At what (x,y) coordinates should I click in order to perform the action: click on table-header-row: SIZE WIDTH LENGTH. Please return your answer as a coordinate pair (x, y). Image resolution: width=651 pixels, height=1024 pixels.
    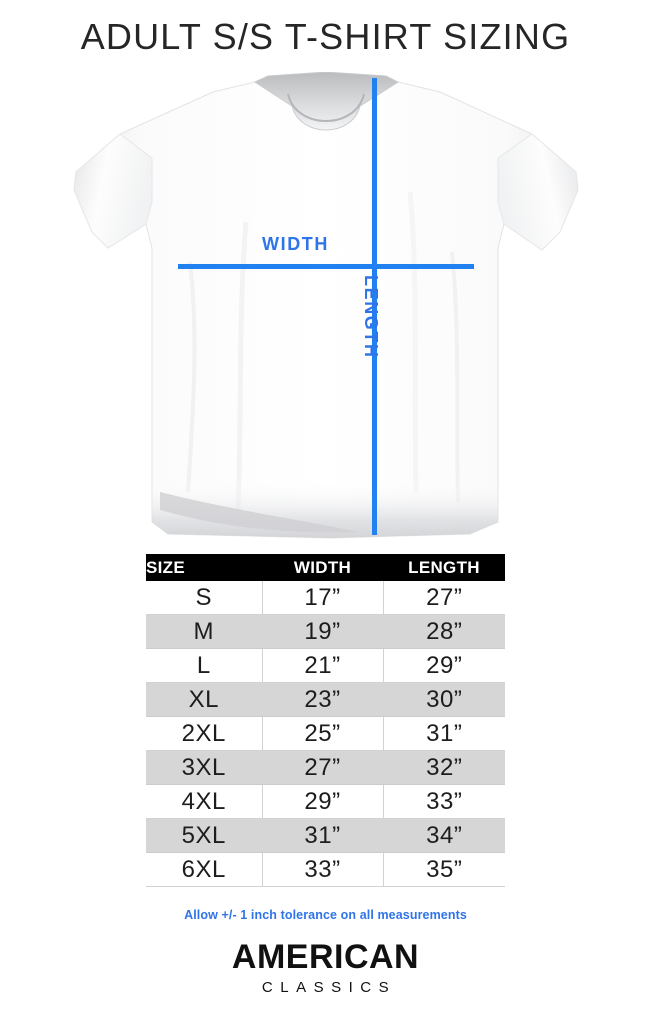
    Looking at the image, I should click on (325, 567).